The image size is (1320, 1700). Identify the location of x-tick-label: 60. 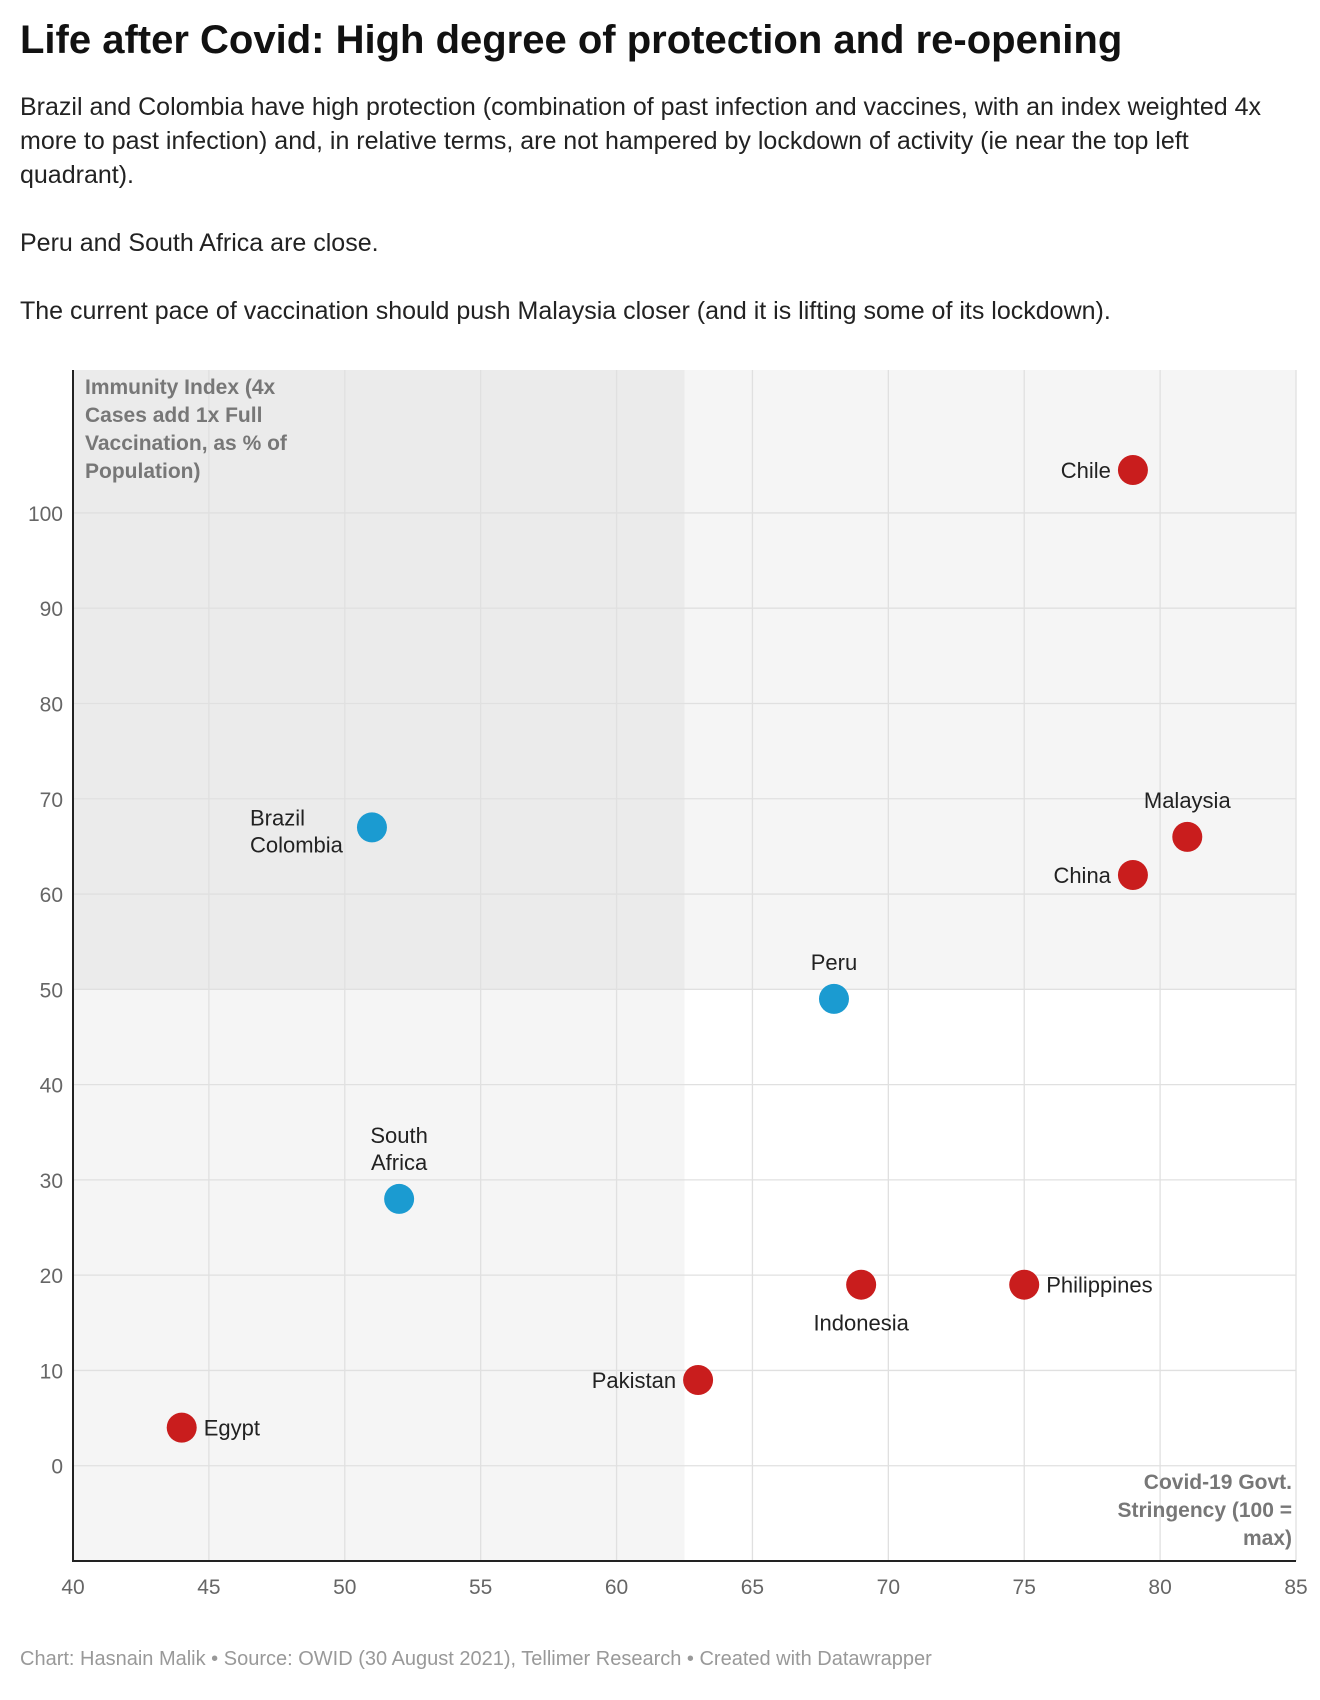
(616, 1587).